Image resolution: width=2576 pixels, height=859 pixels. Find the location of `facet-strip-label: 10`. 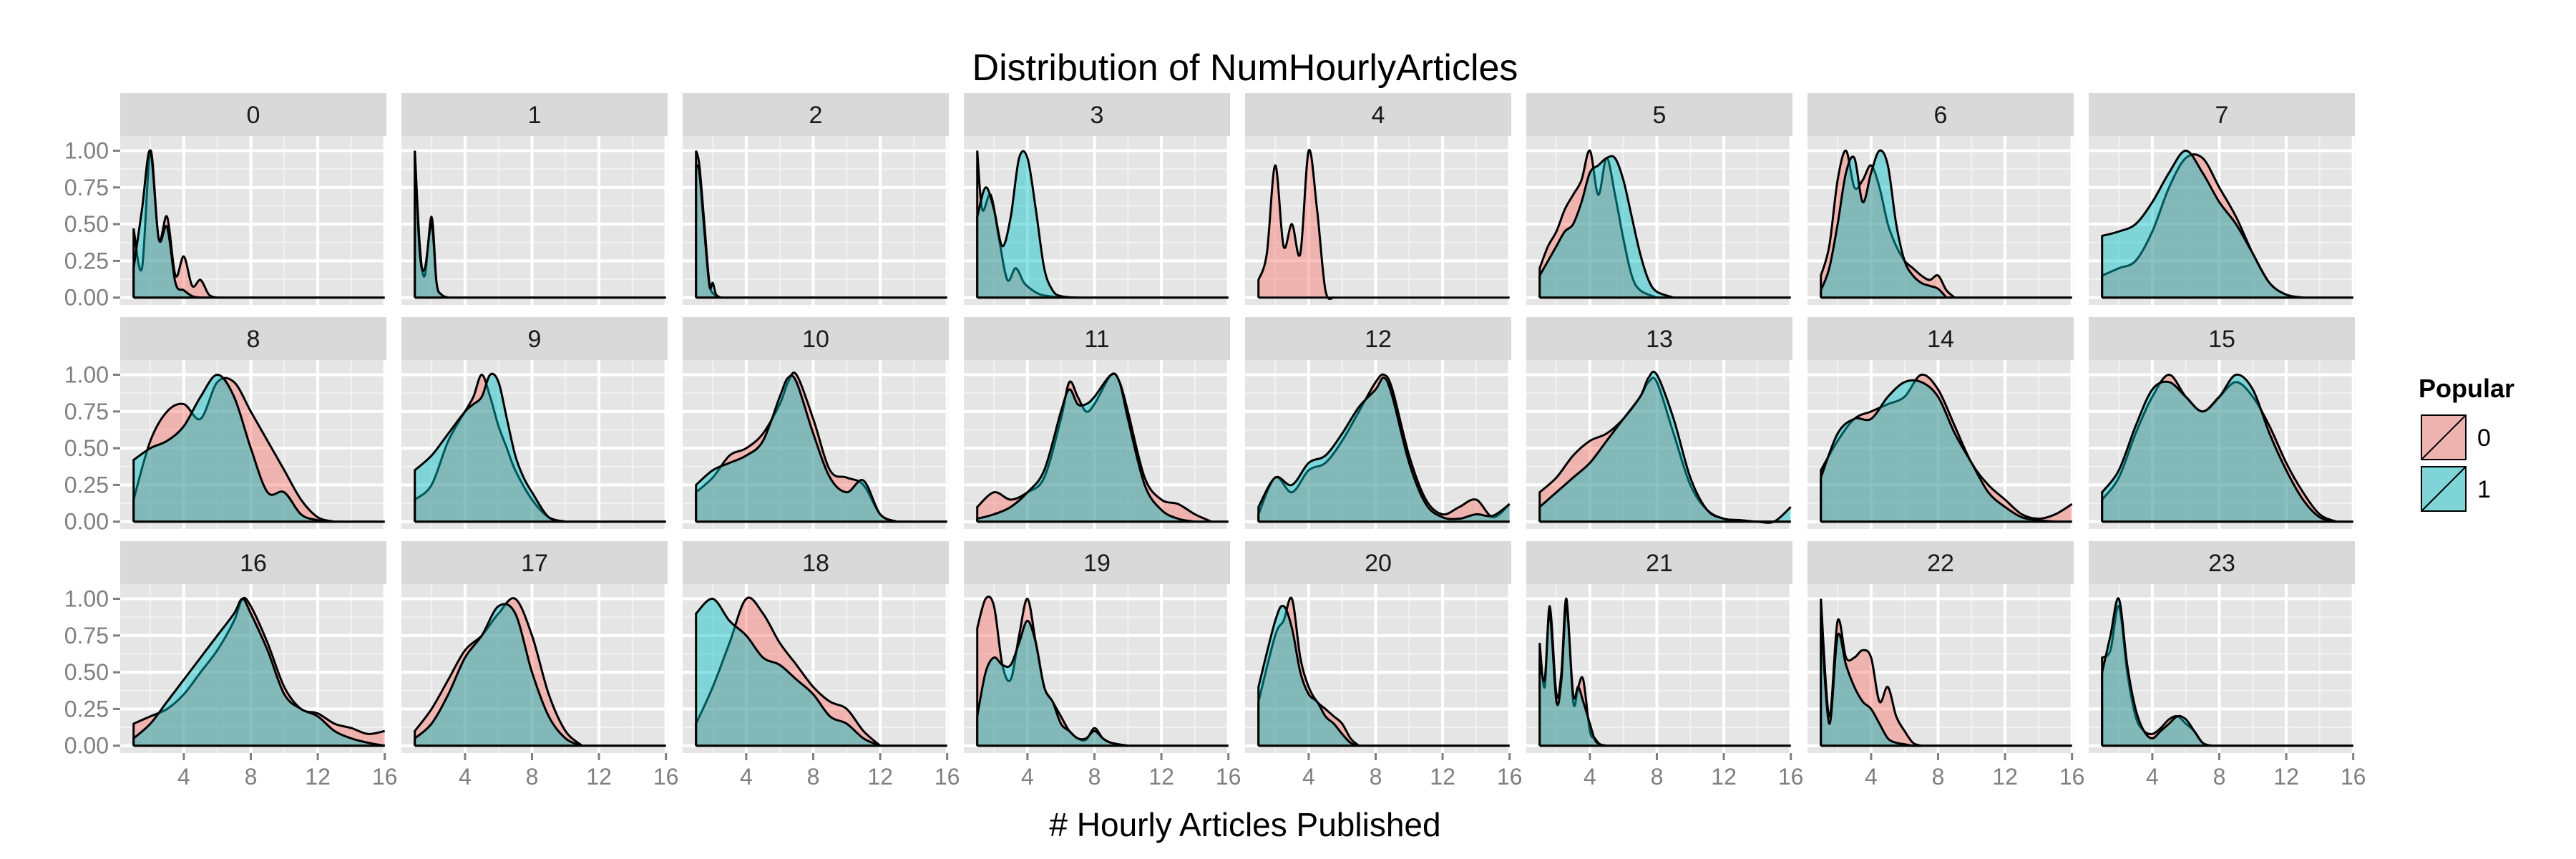

facet-strip-label: 10 is located at coordinates (815, 339).